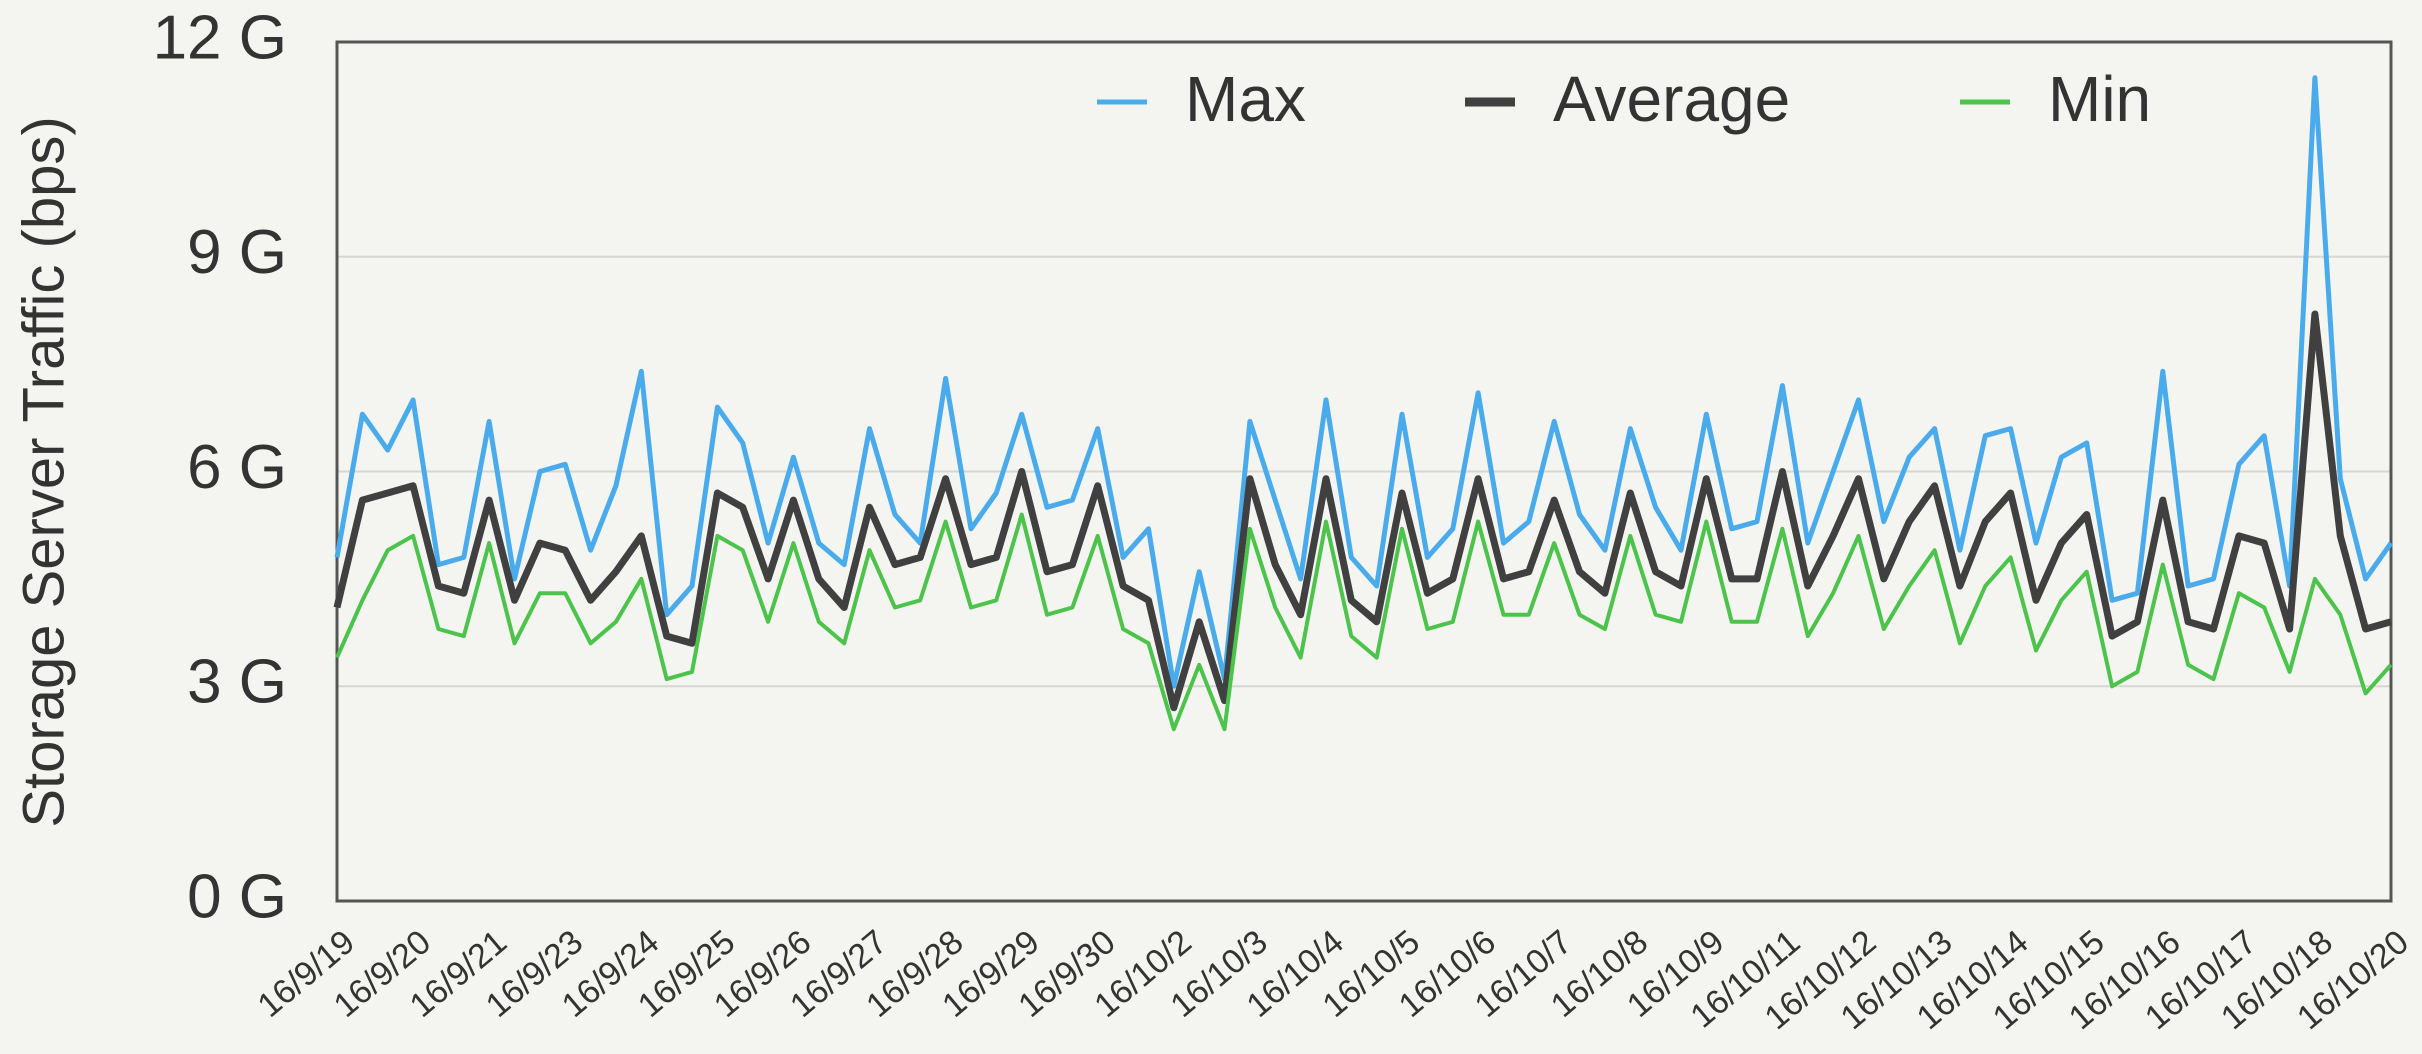  I want to click on legend-label: Min, so click(2099, 99).